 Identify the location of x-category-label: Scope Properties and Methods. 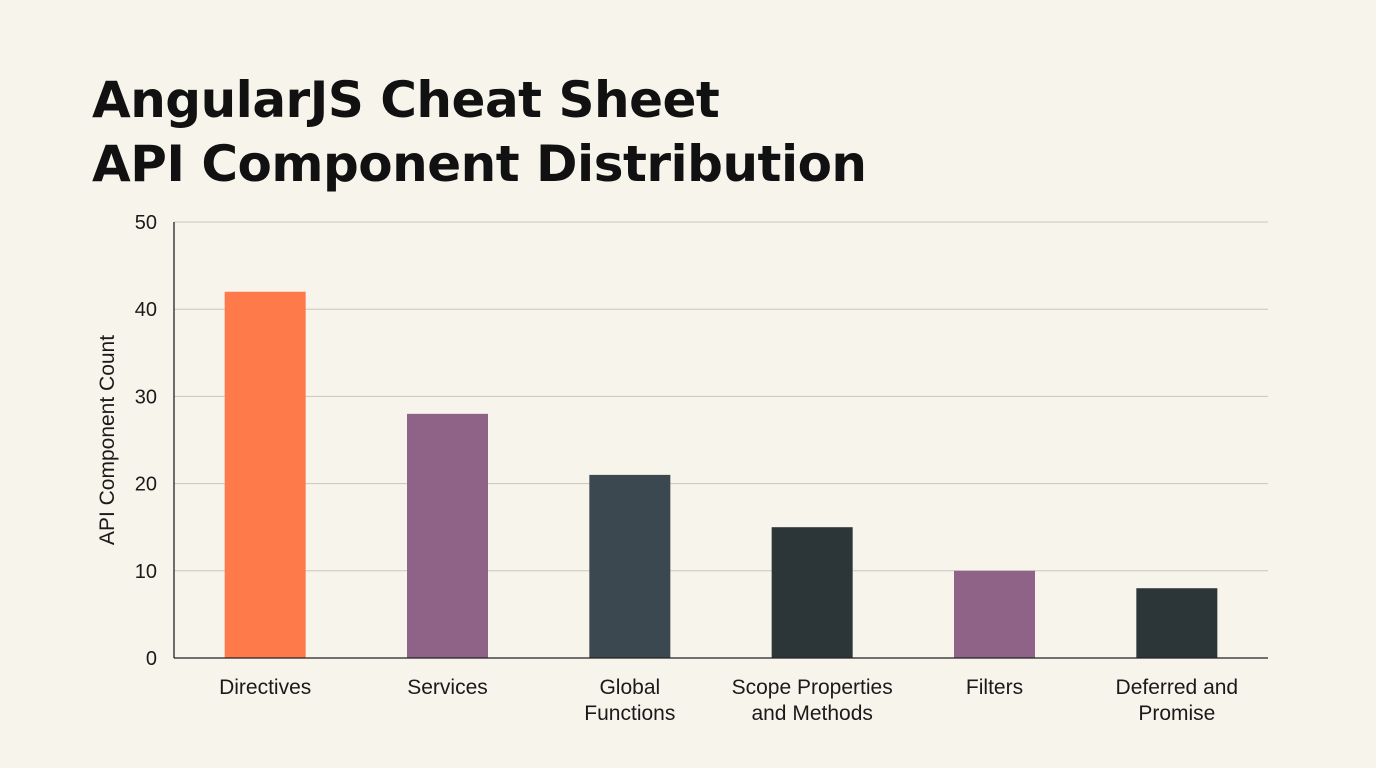
(812, 700).